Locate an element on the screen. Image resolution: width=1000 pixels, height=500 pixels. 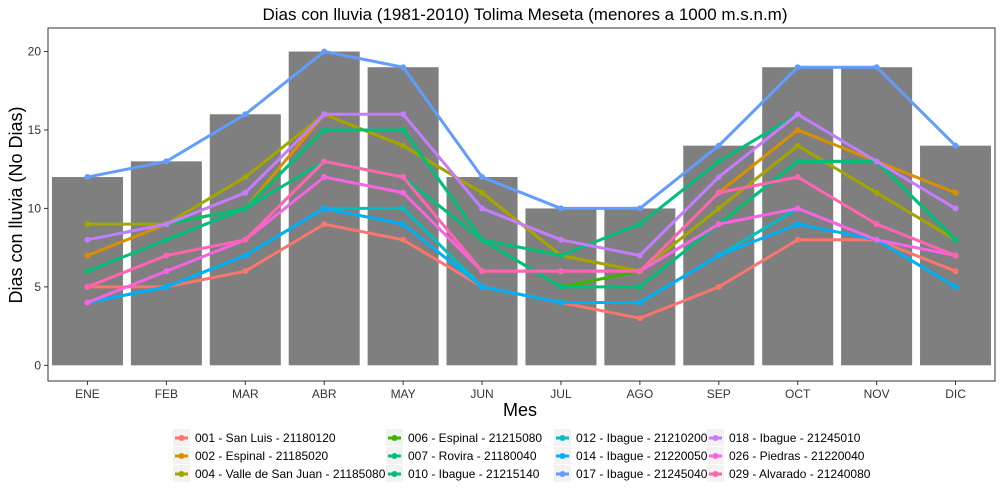
legend-label: 012 - Ibague - 21210200 is located at coordinates (642, 438).